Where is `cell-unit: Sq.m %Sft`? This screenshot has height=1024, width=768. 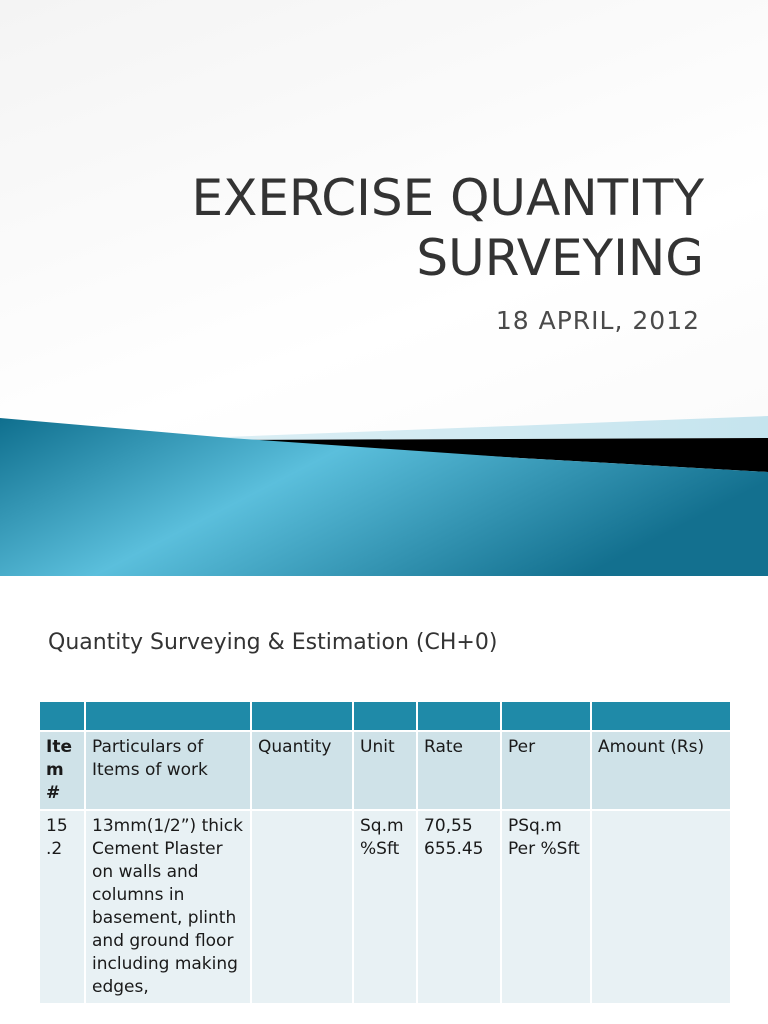
cell-unit: Sq.m %Sft is located at coordinates (385, 907).